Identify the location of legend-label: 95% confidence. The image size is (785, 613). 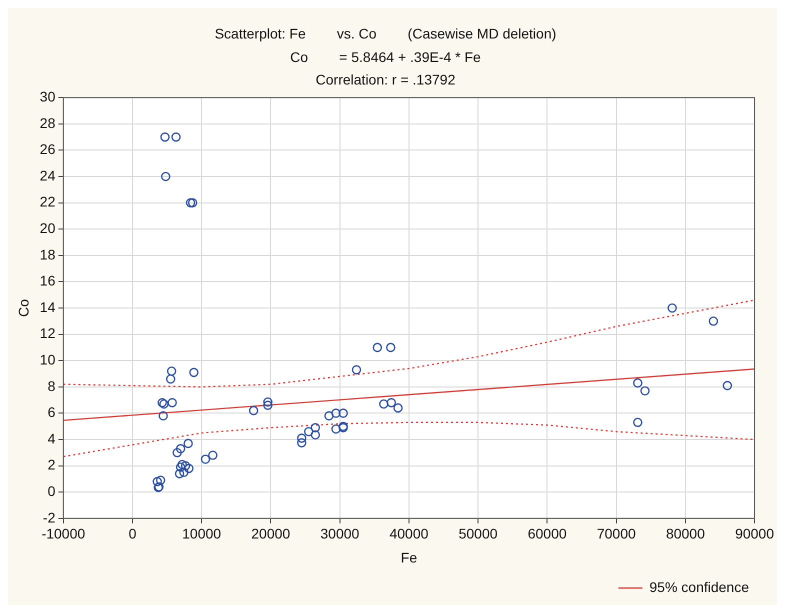
(699, 586).